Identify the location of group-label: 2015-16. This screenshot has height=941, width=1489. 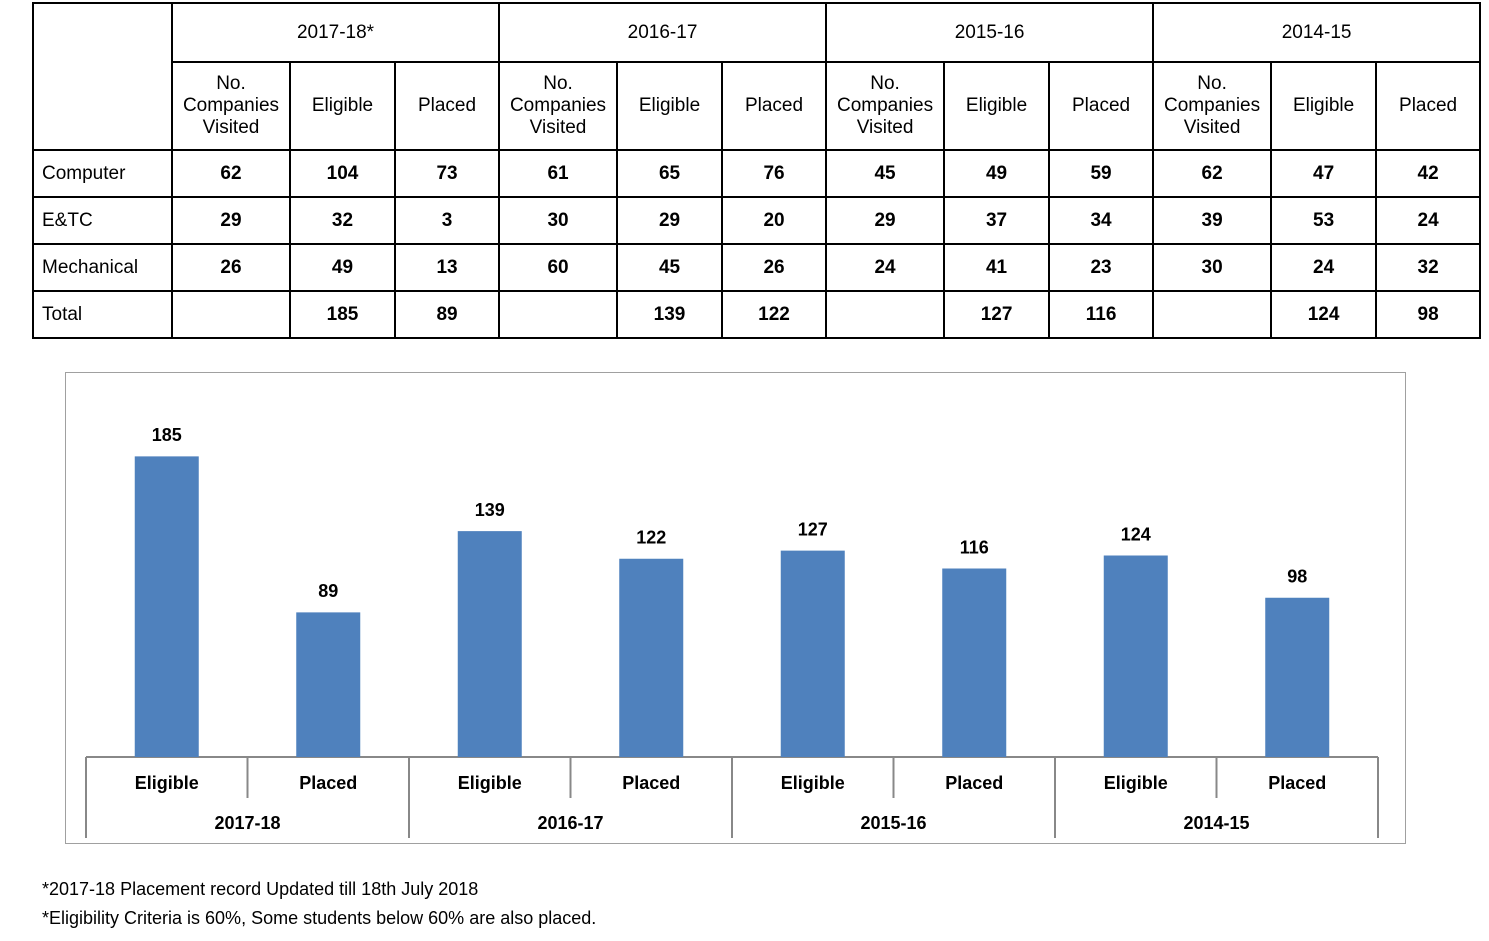
(893, 823).